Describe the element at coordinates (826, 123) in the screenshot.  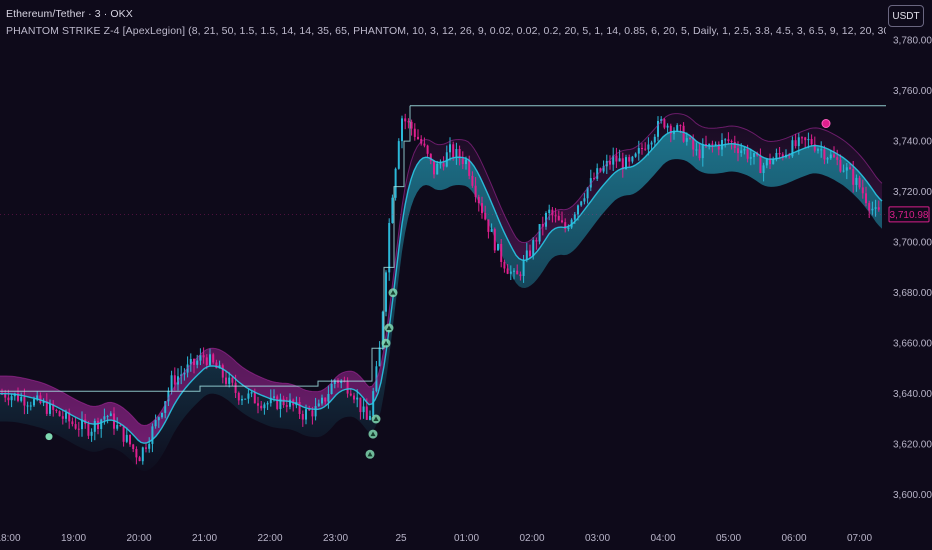
I see `sell-signal-marker` at that location.